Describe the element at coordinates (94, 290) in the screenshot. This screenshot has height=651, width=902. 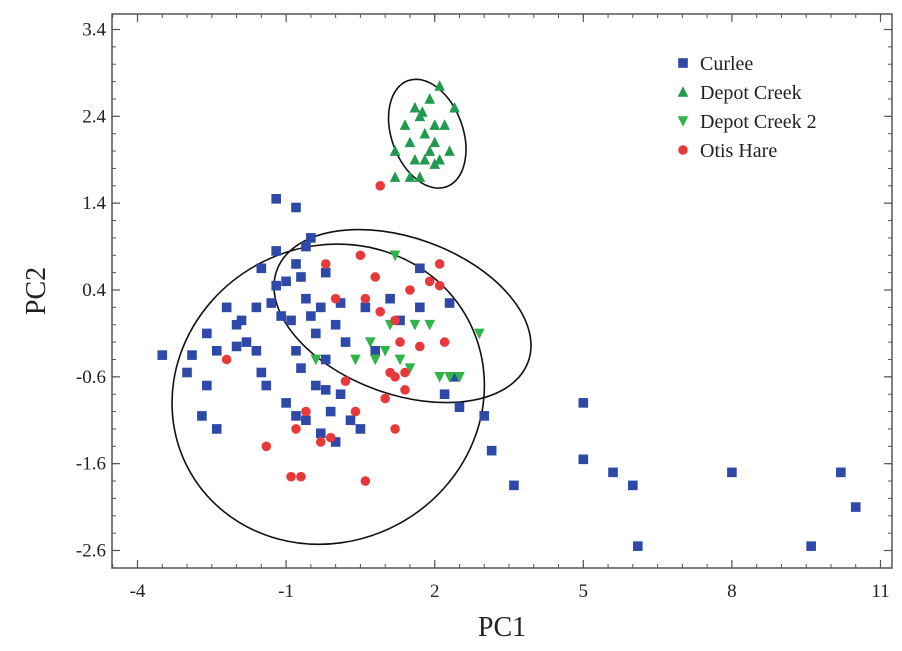
I see `y-tick-label: 0.4` at that location.